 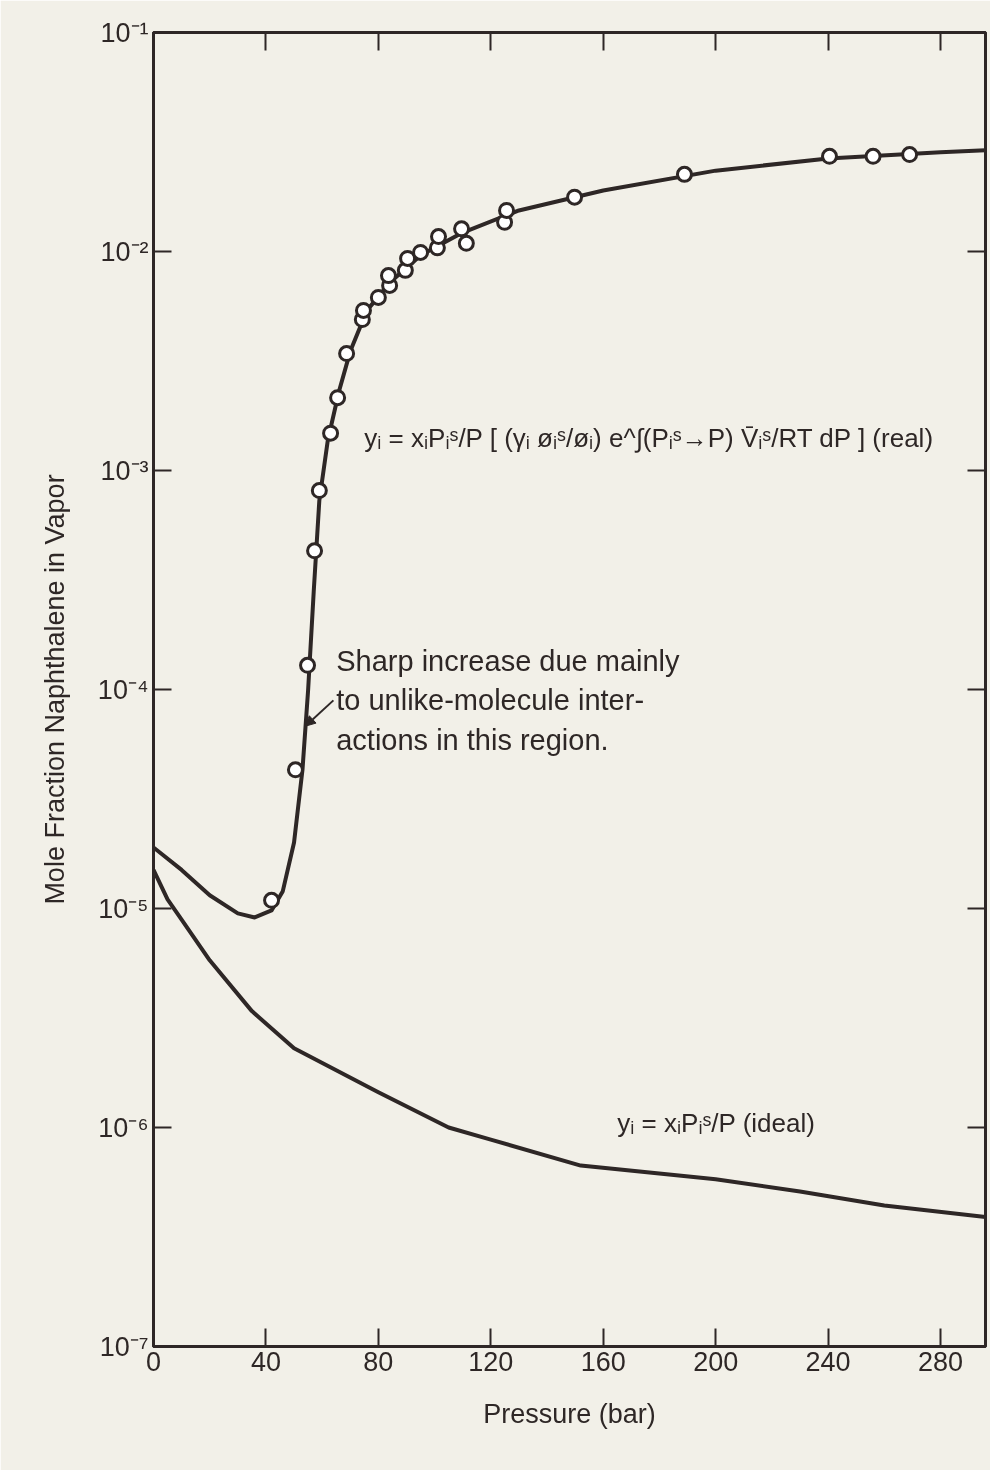 I want to click on y-tick-label: 10⁻⁶, so click(x=123, y=1127).